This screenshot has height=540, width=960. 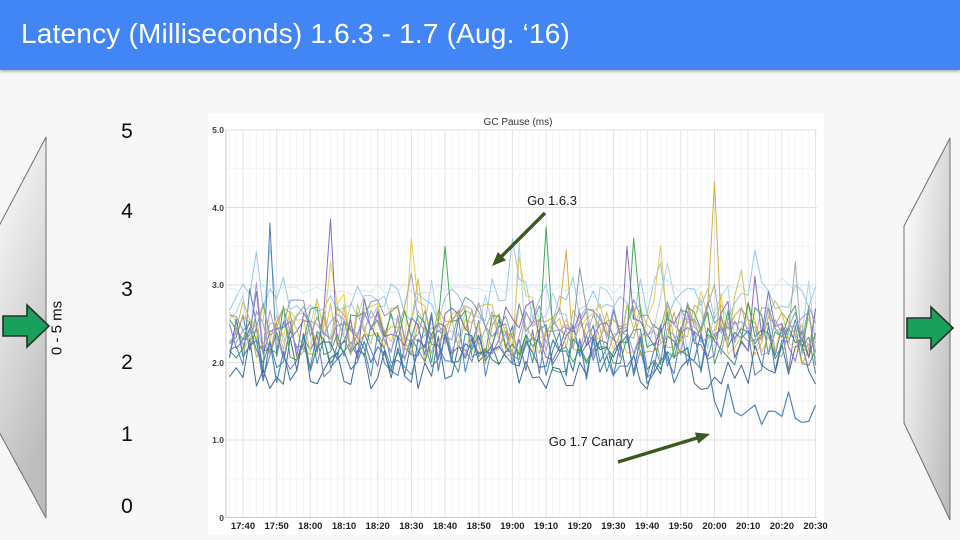 What do you see at coordinates (647, 526) in the screenshot?
I see `x-tick-label: 19:40` at bounding box center [647, 526].